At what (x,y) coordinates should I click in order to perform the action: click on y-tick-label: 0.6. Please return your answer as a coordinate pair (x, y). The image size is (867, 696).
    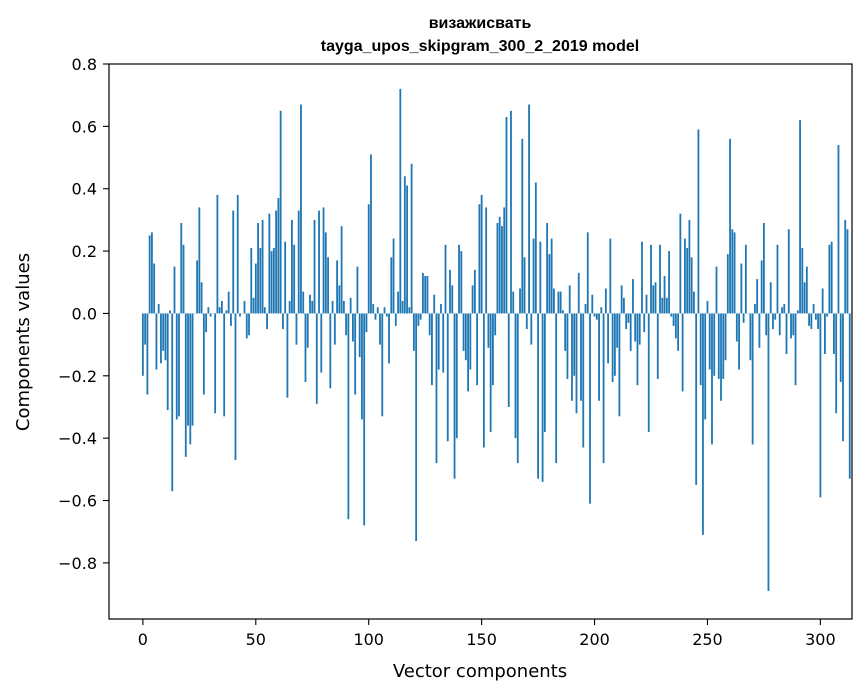
    Looking at the image, I should click on (84, 126).